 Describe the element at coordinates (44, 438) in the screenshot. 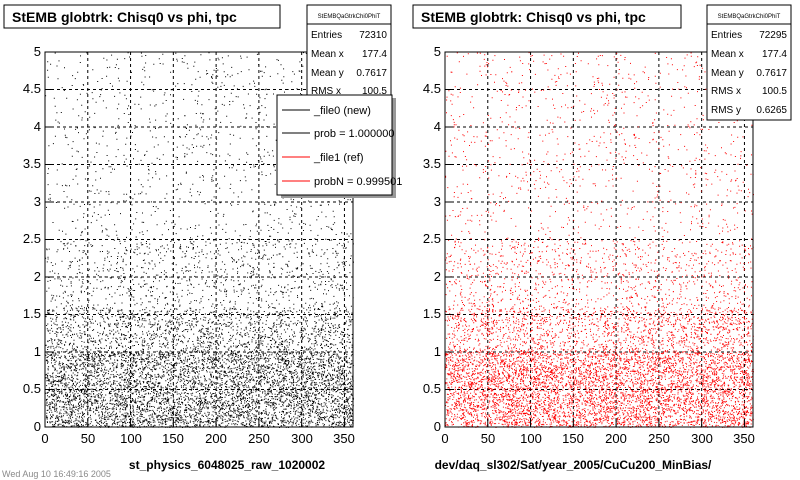

I see `left-xtick-0: 0` at that location.